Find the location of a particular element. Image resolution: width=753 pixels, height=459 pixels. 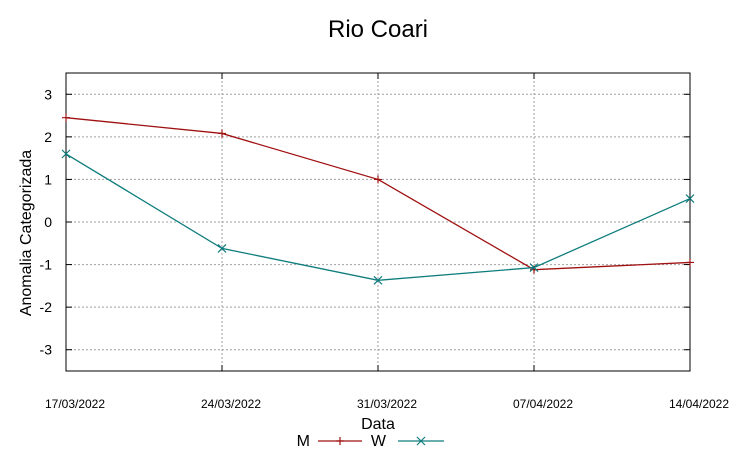

legend-item-m: M is located at coordinates (329, 441).